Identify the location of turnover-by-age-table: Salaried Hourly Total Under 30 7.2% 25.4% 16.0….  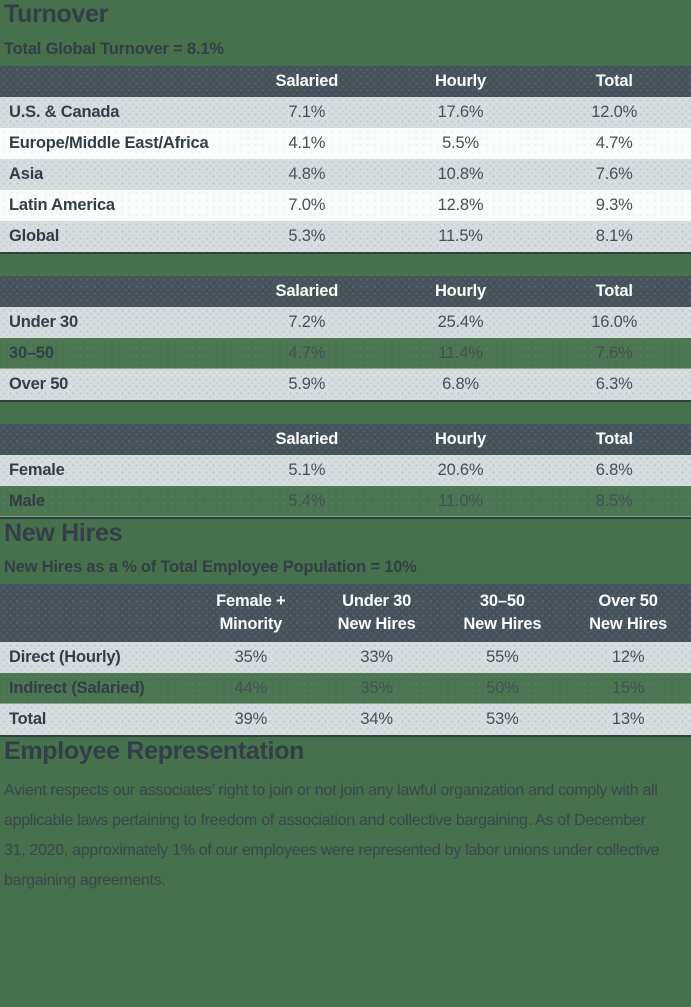
(345, 339).